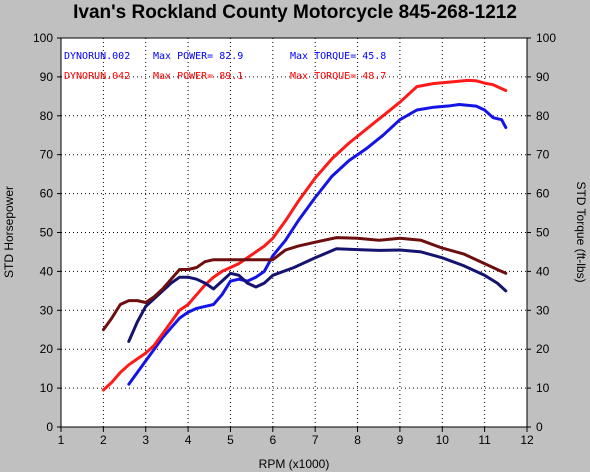 The image size is (590, 472). Describe the element at coordinates (543, 116) in the screenshot. I see `y-tick-label-right: 80` at that location.